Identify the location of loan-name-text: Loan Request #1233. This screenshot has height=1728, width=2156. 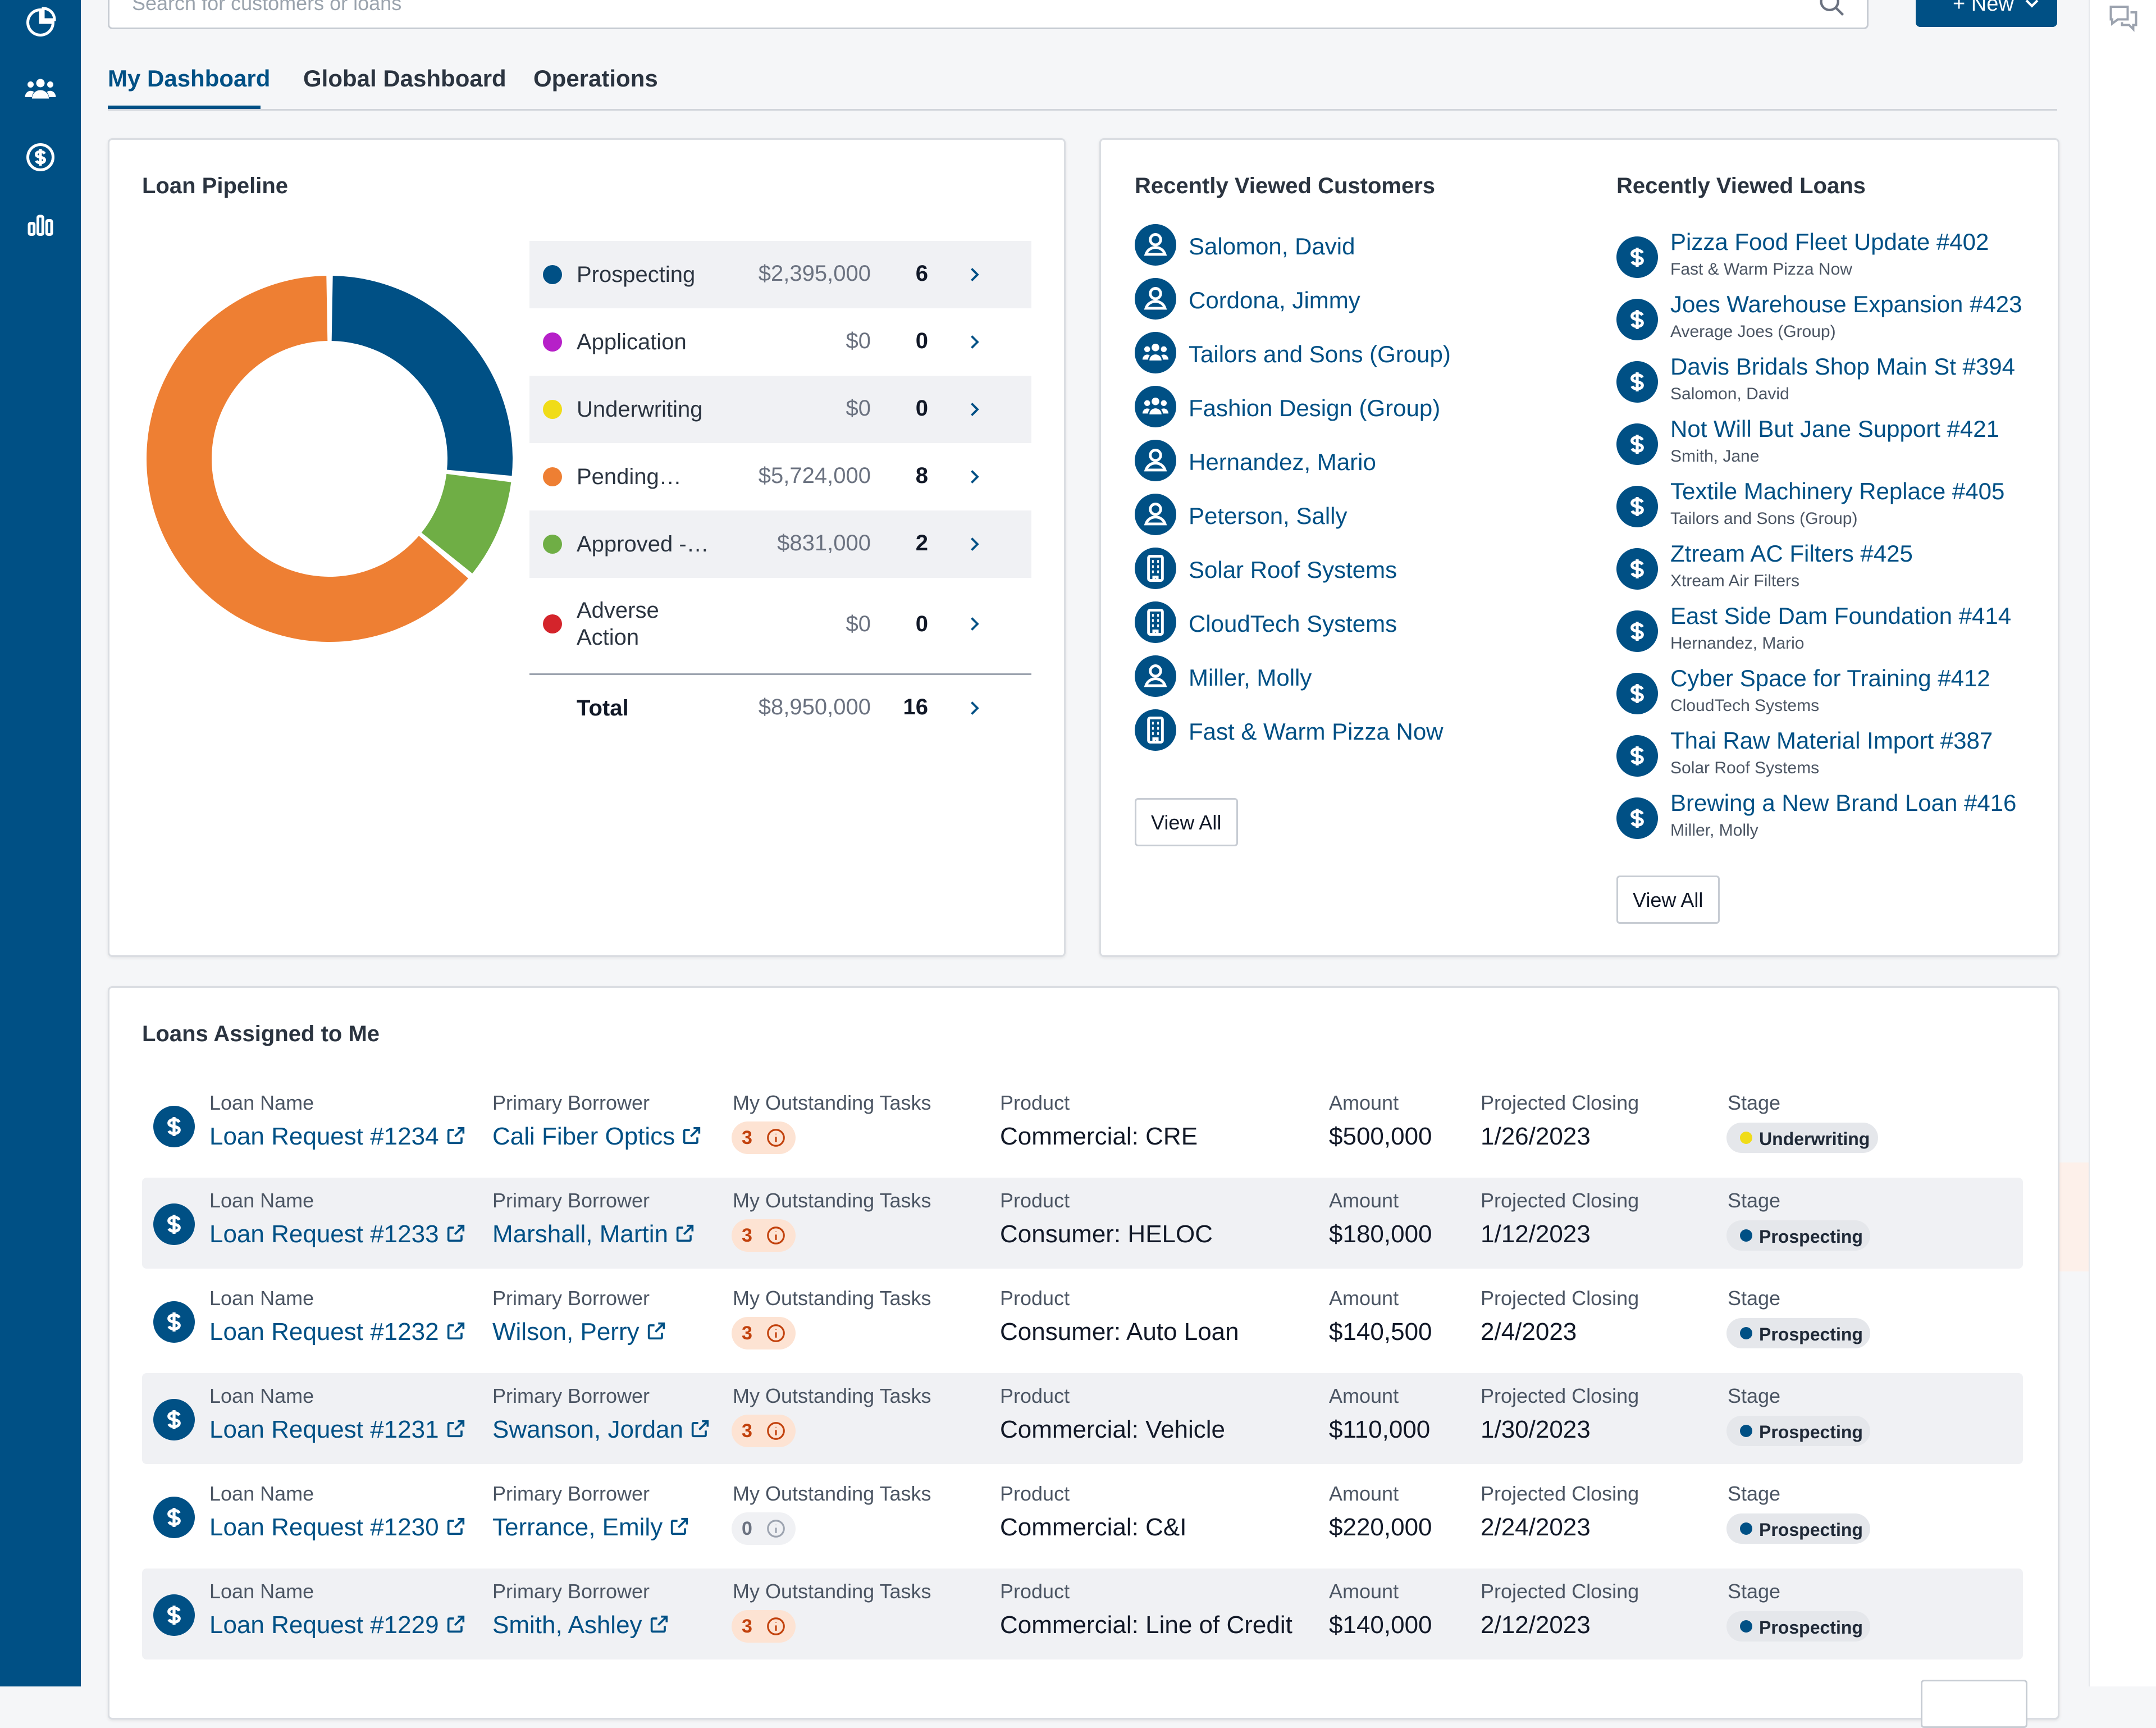
(324, 1234).